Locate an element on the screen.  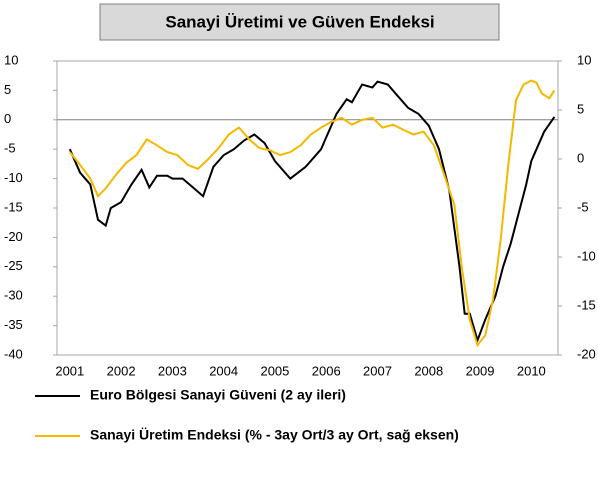
y-tick-label: -40 is located at coordinates (13, 353).